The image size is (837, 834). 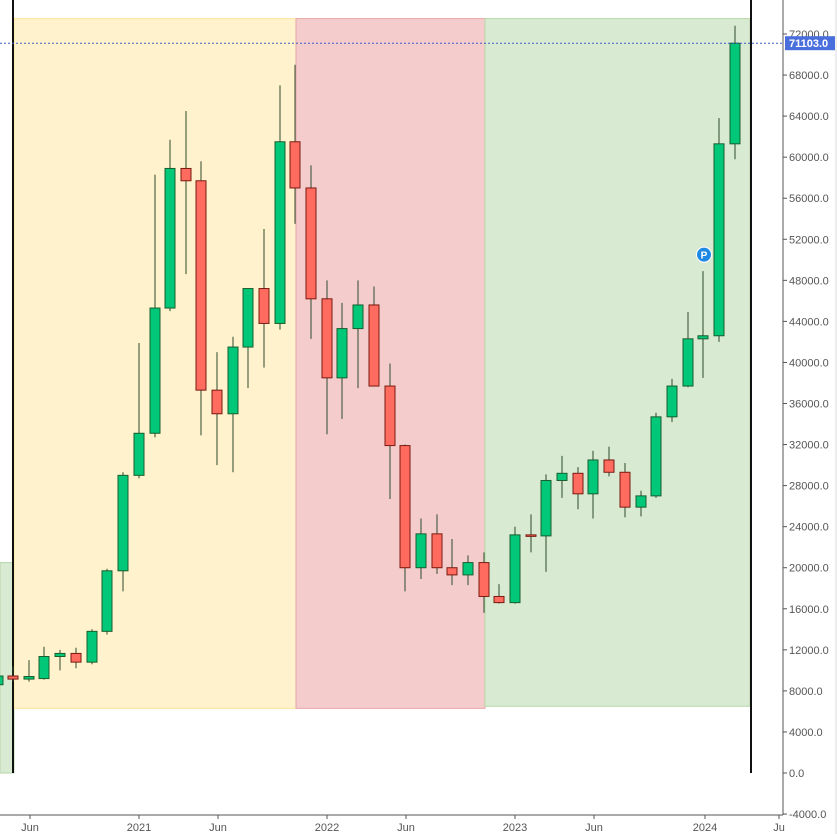 I want to click on time-axis-bg, so click(x=391, y=824).